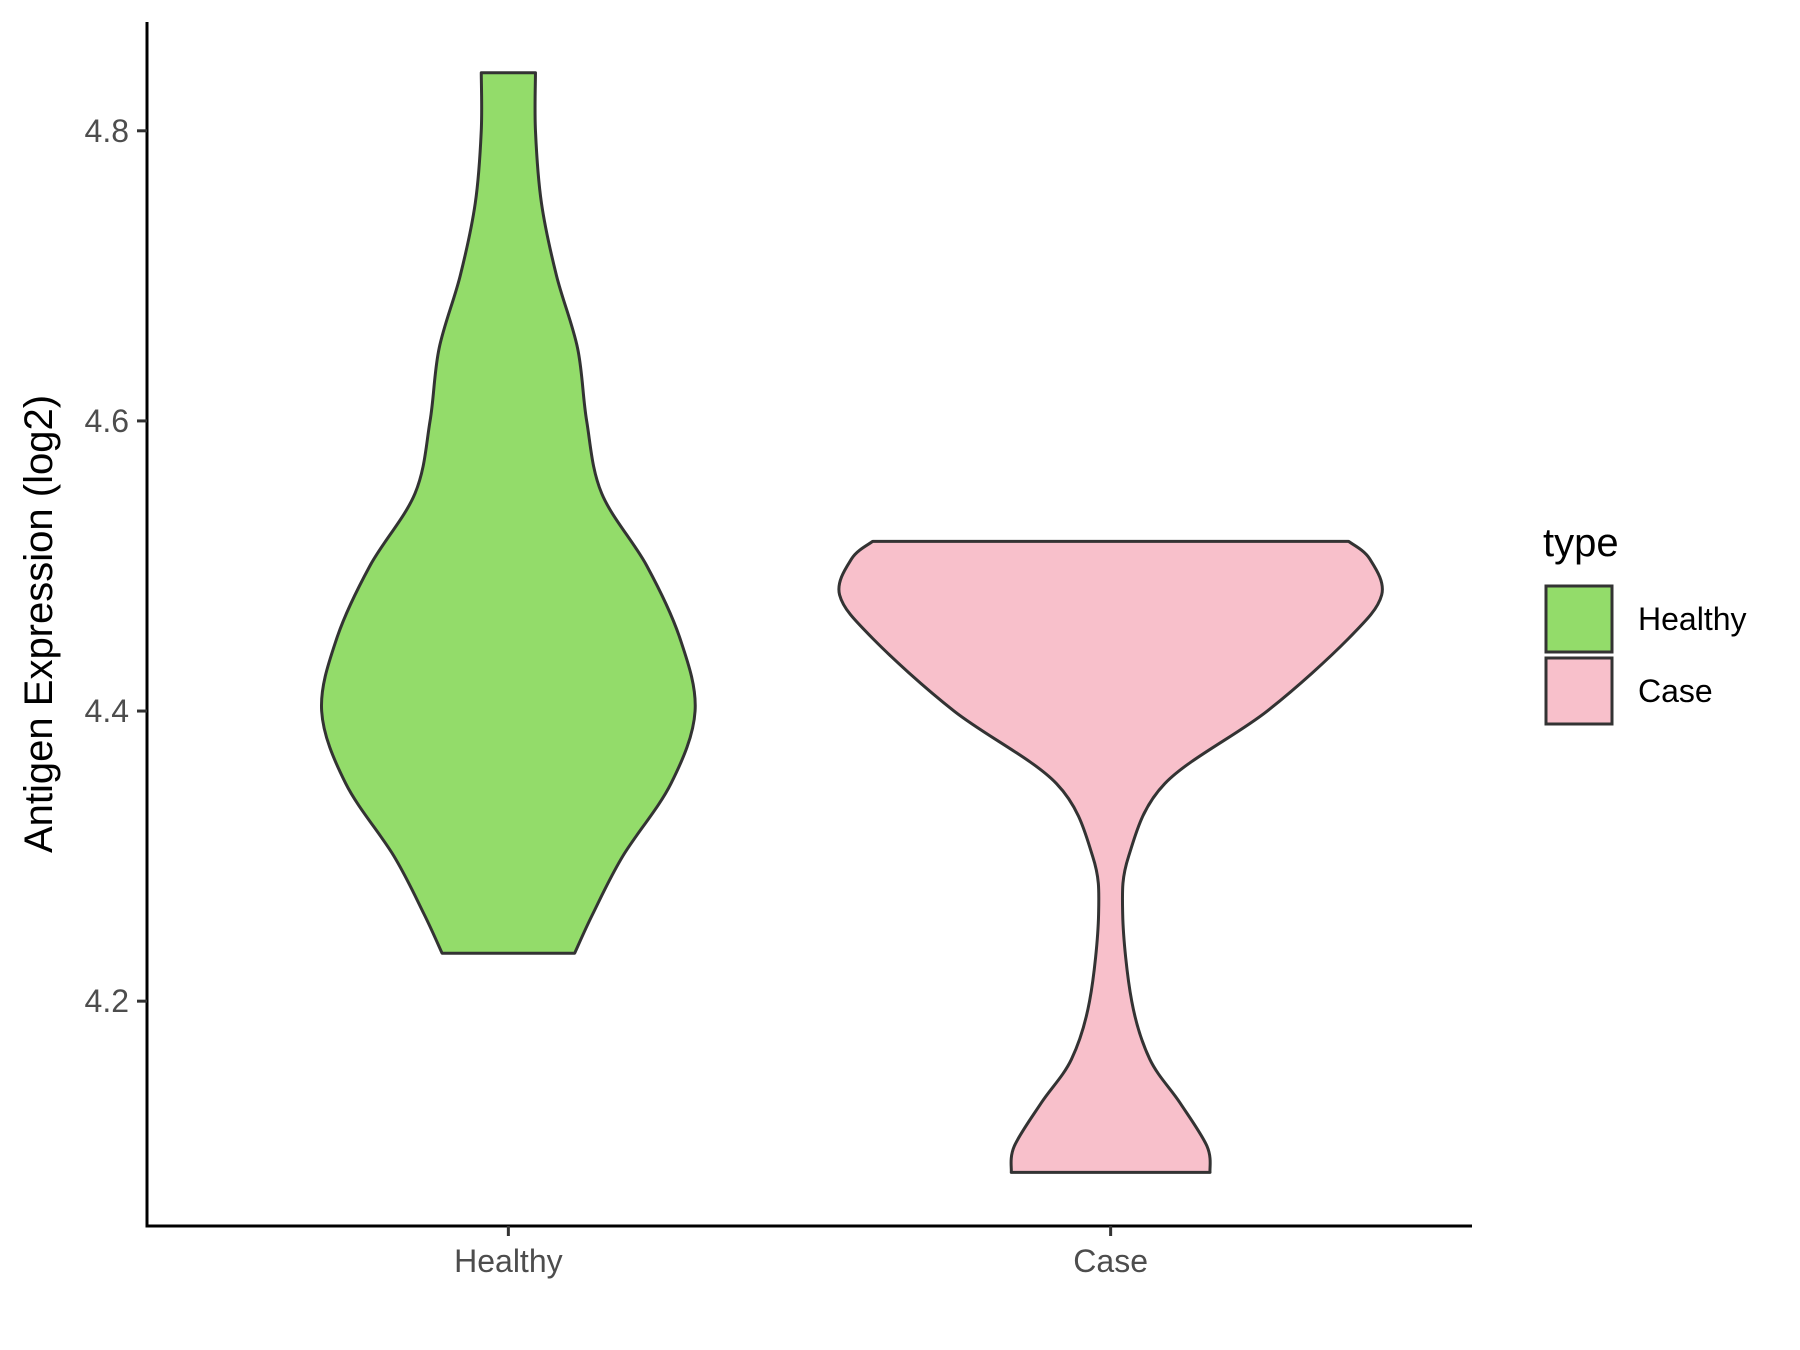  Describe the element at coordinates (39, 624) in the screenshot. I see `y-axis-title: Antigen Expression (log2)` at that location.